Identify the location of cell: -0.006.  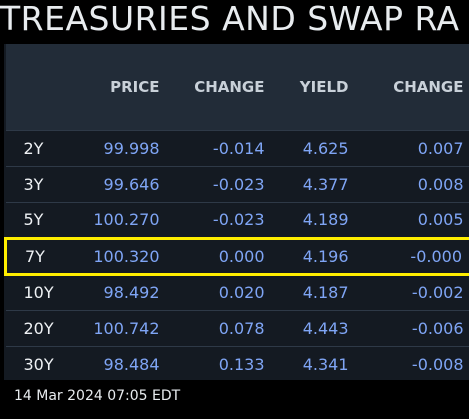
(437, 328).